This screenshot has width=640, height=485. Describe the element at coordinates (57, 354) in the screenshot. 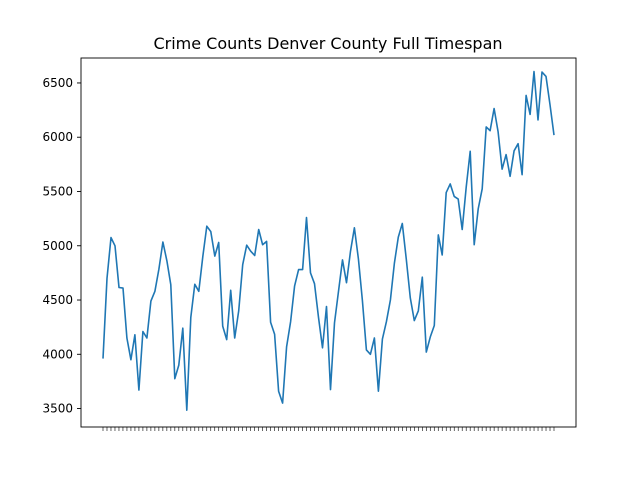

I see `y-tick-label: 4000` at that location.